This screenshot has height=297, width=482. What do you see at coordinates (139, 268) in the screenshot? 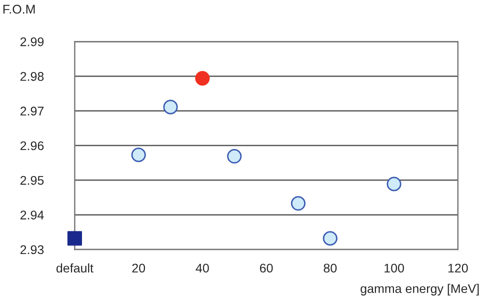
I see `x-tick-label: 20` at bounding box center [139, 268].